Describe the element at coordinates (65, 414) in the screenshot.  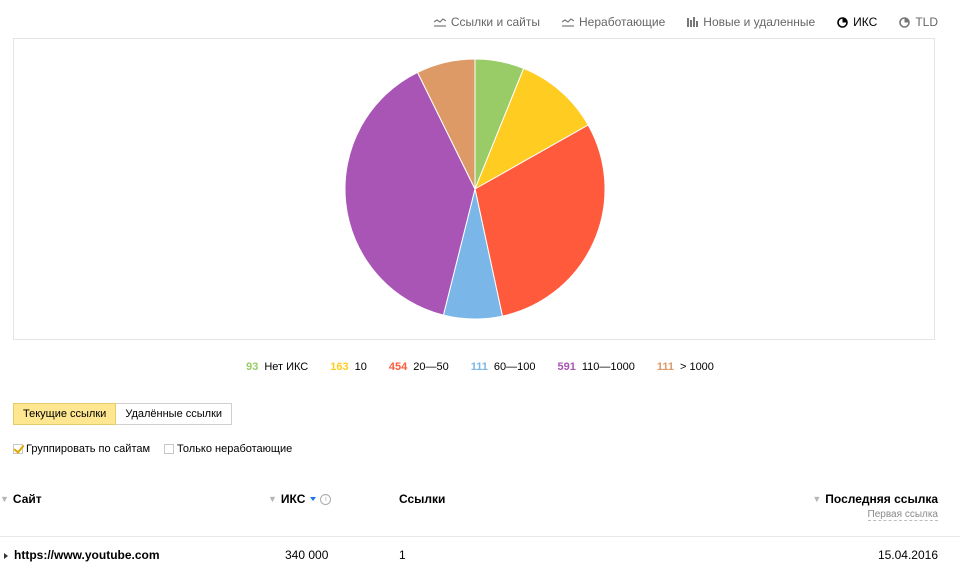
I see `current-links-button: Текущие ссылки` at that location.